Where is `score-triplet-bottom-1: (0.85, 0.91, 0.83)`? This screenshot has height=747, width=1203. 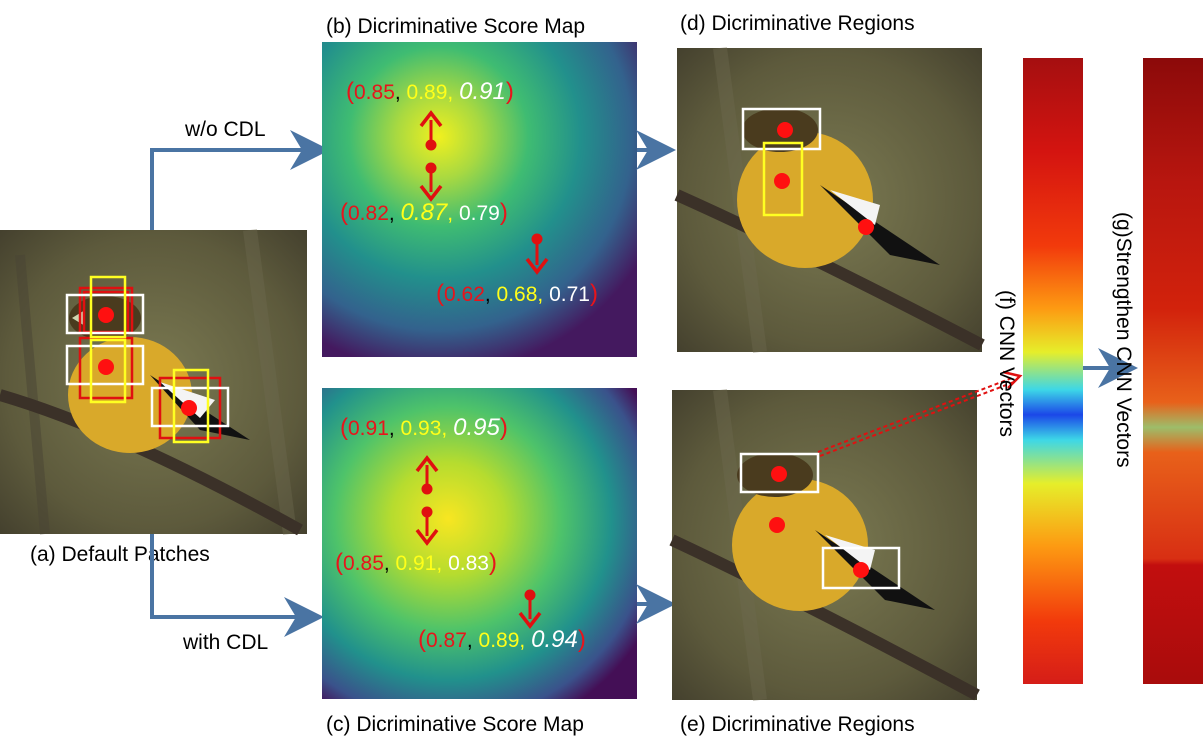
score-triplet-bottom-1: (0.85, 0.91, 0.83) is located at coordinates (416, 562).